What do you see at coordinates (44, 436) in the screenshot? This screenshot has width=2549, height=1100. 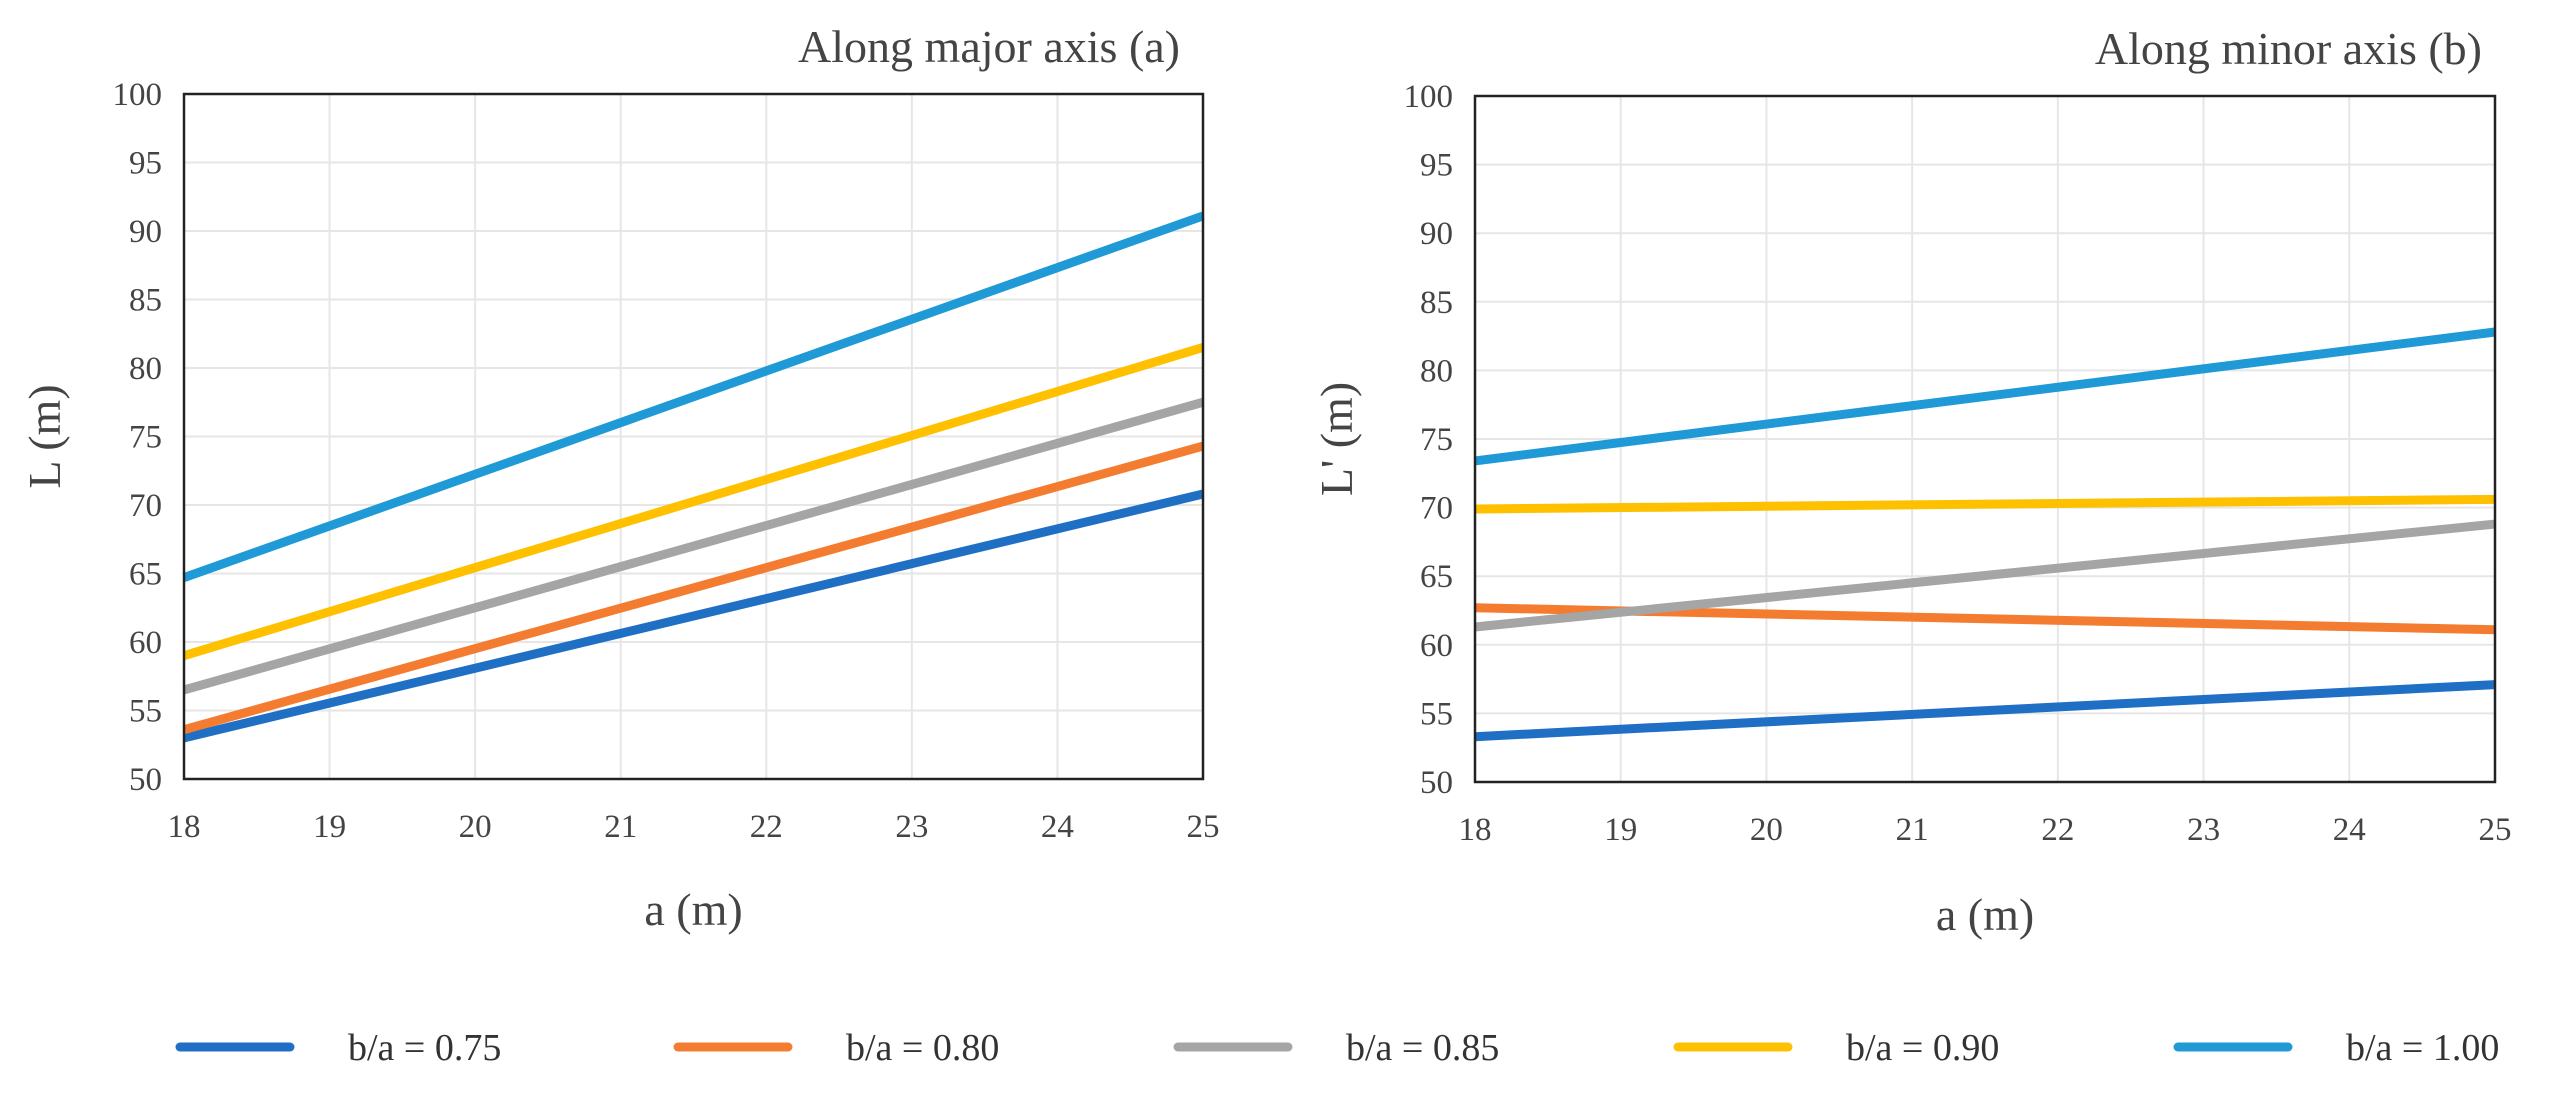 I see `y-axis-title: L (m)` at bounding box center [44, 436].